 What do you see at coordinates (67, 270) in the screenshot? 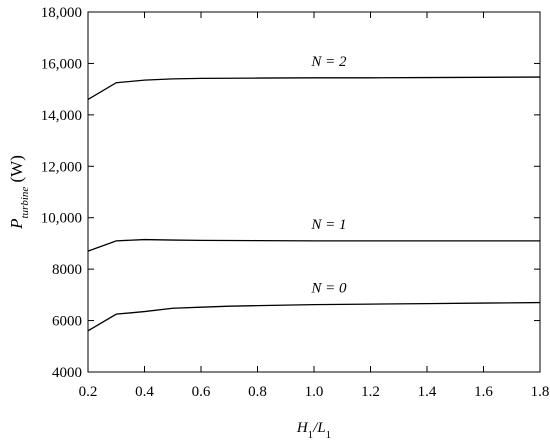
I see `y-tick-label: 8000` at bounding box center [67, 270].